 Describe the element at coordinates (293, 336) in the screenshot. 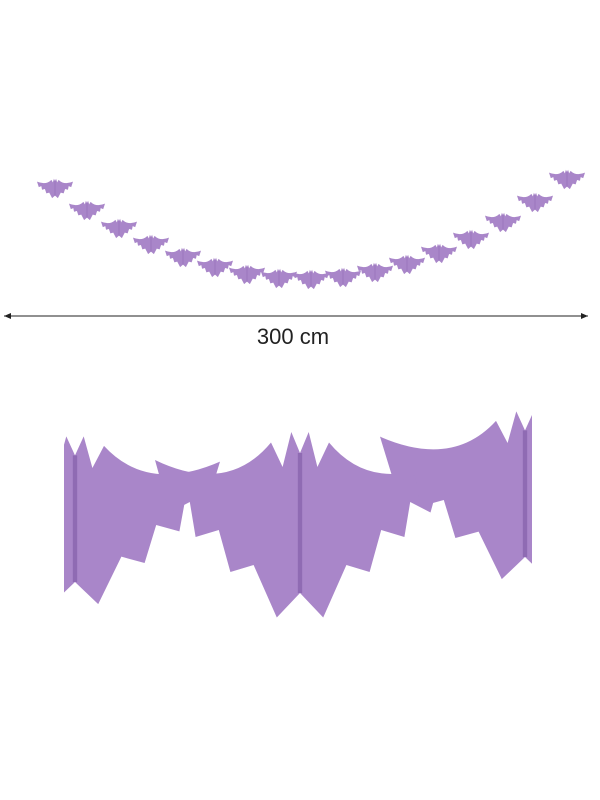

I see `dimension-label: 300 cm` at that location.